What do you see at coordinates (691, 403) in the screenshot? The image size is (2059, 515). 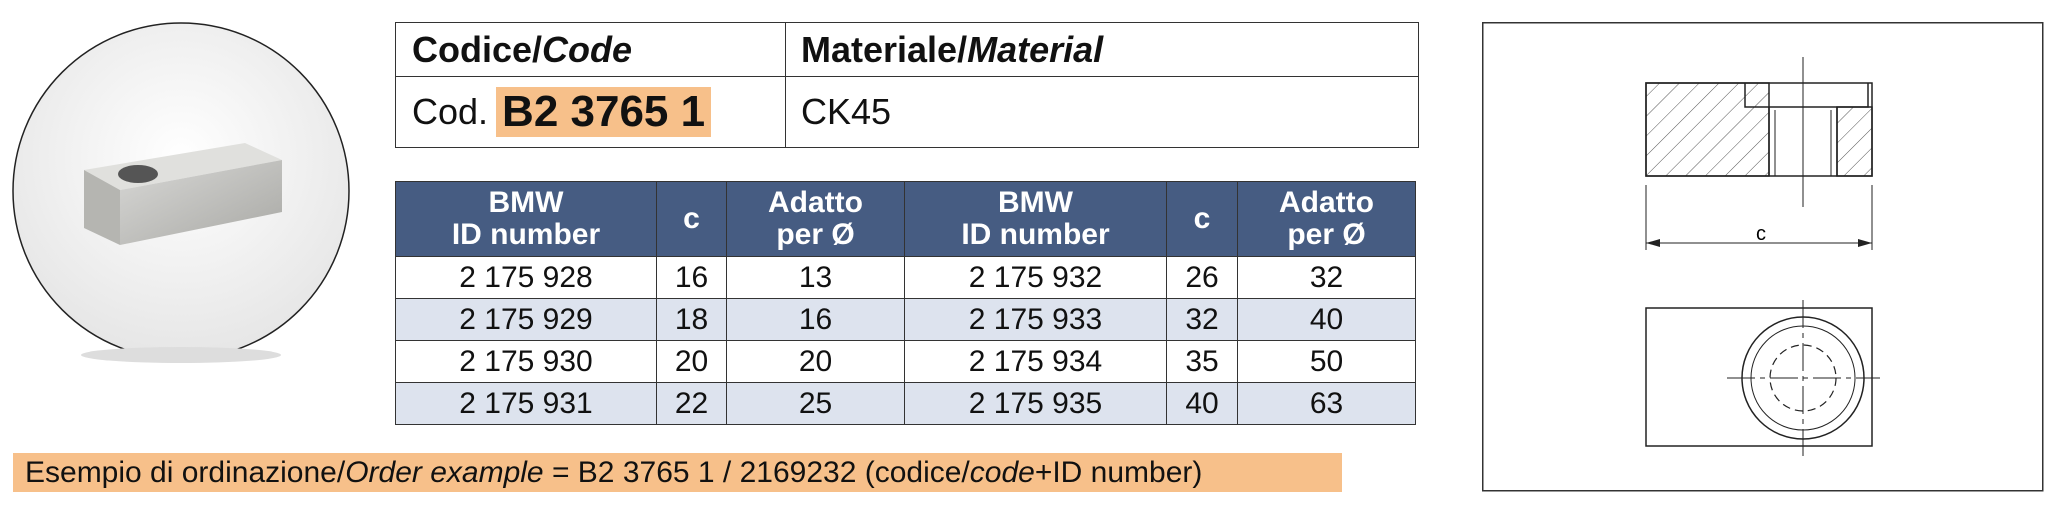 I see `table-cell: 22` at bounding box center [691, 403].